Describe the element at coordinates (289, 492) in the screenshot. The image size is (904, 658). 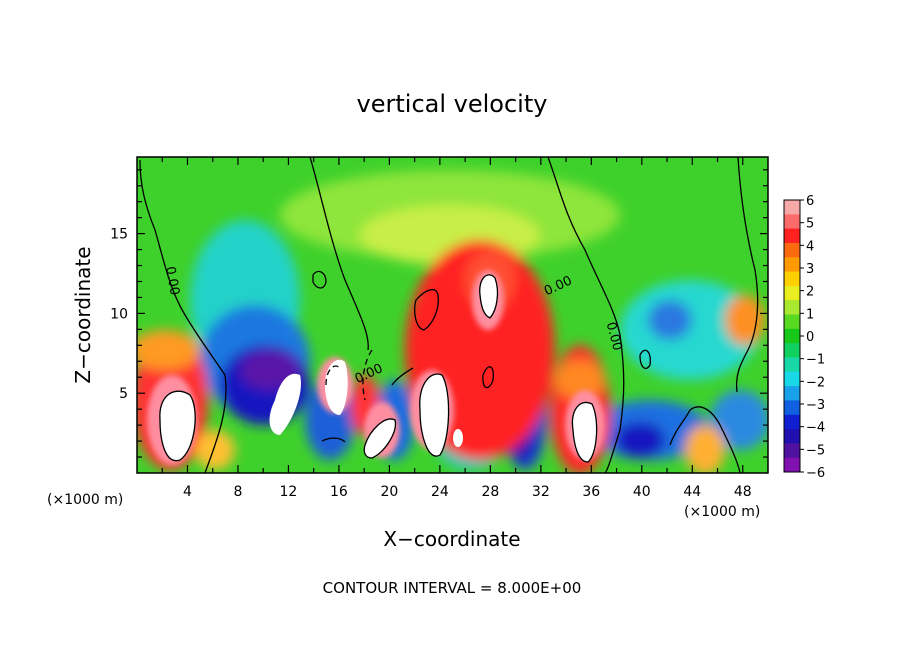
I see `x-tick-label: 12` at that location.